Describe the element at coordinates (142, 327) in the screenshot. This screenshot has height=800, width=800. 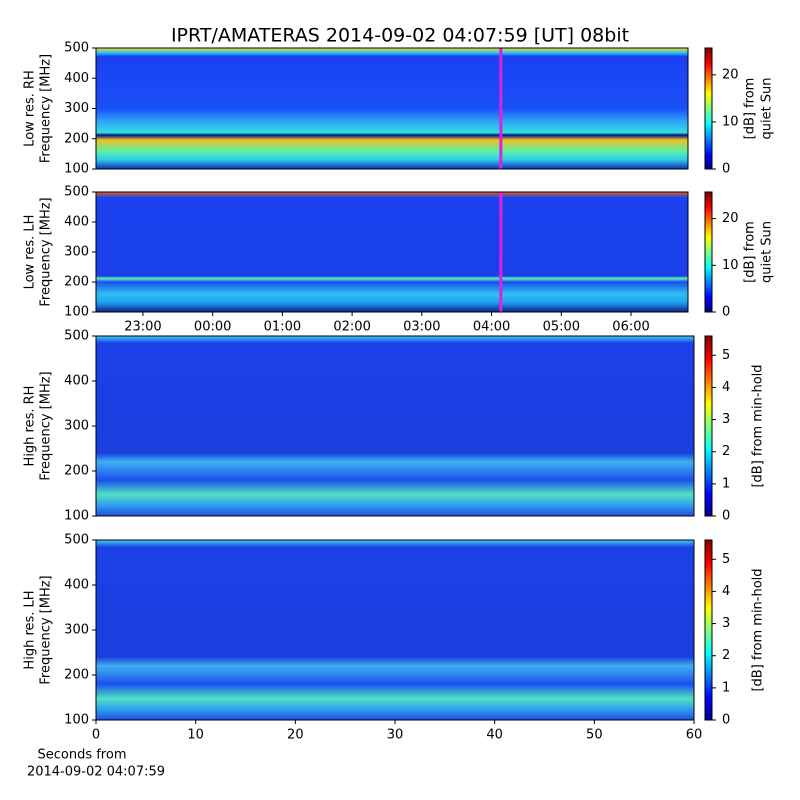
I see `x-tick-label: 23:00` at that location.